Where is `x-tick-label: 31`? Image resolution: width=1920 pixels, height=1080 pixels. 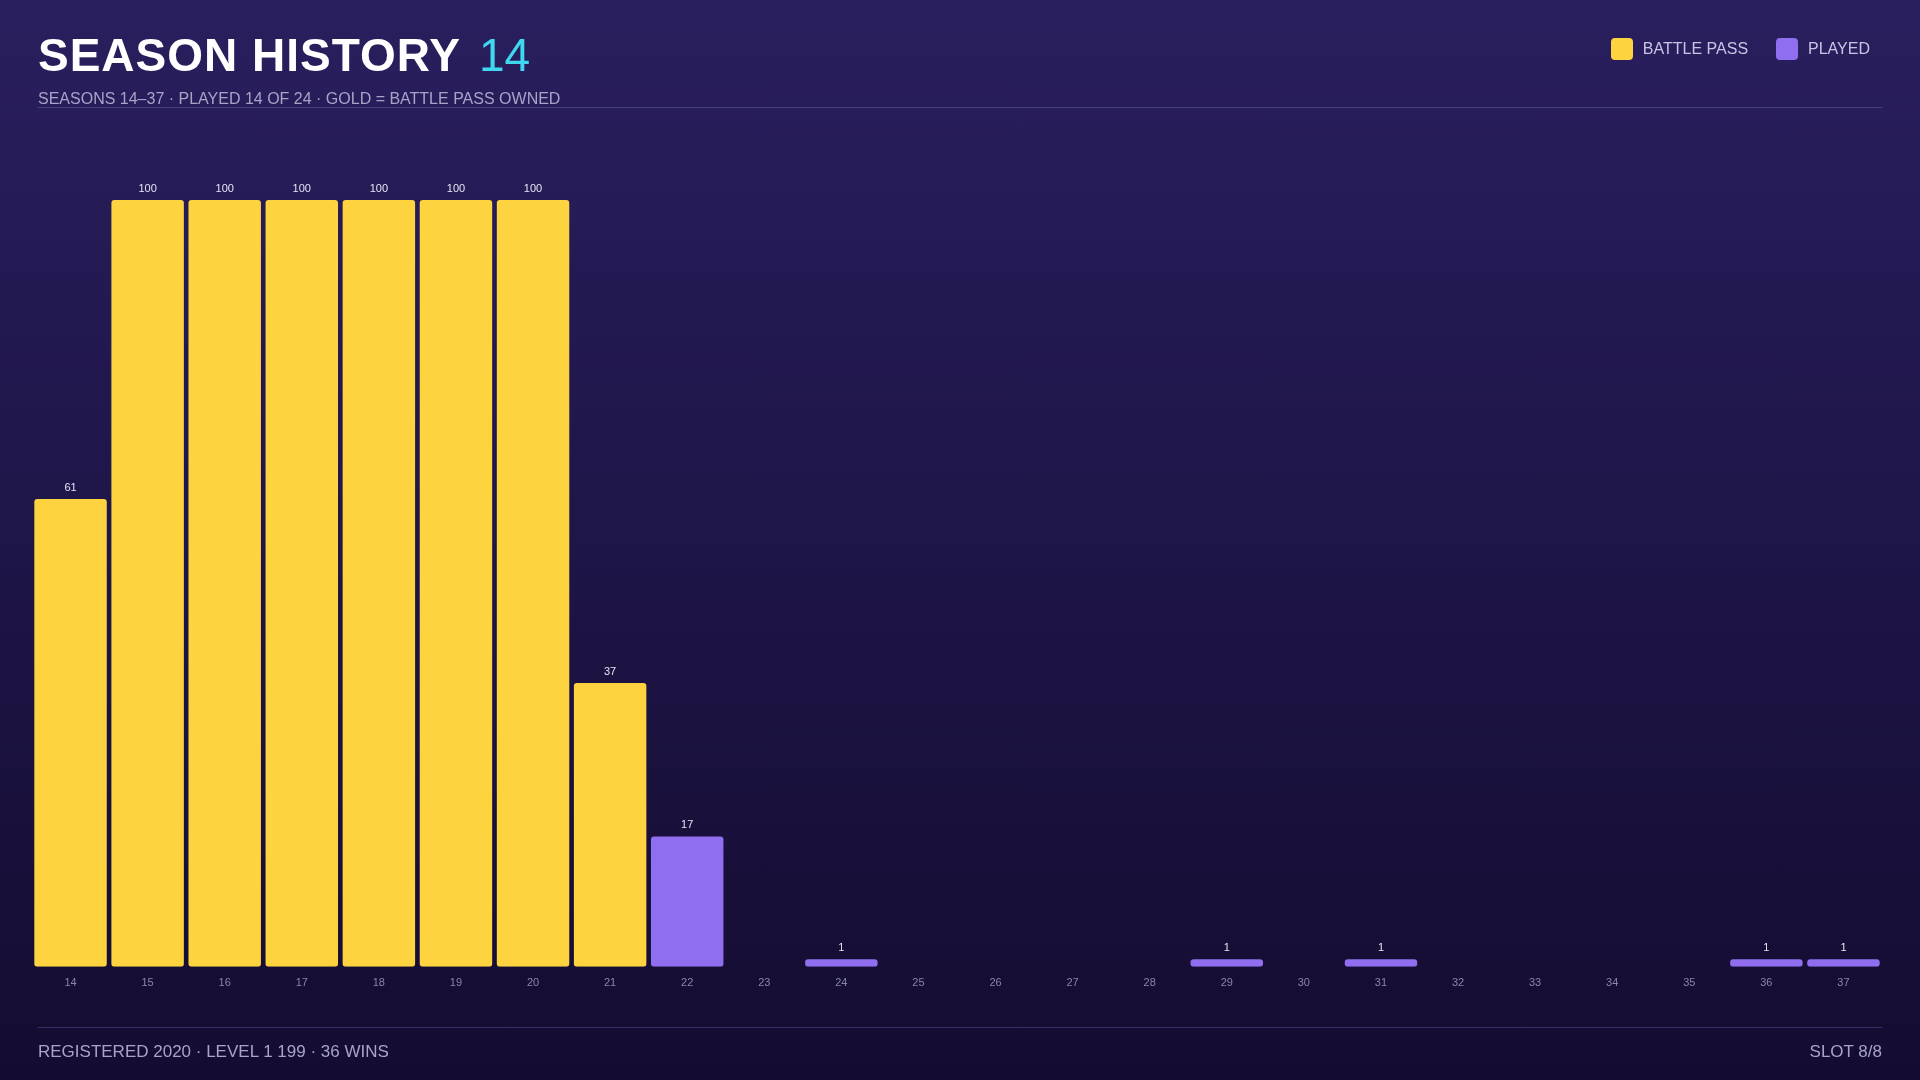
x-tick-label: 31 is located at coordinates (1381, 982).